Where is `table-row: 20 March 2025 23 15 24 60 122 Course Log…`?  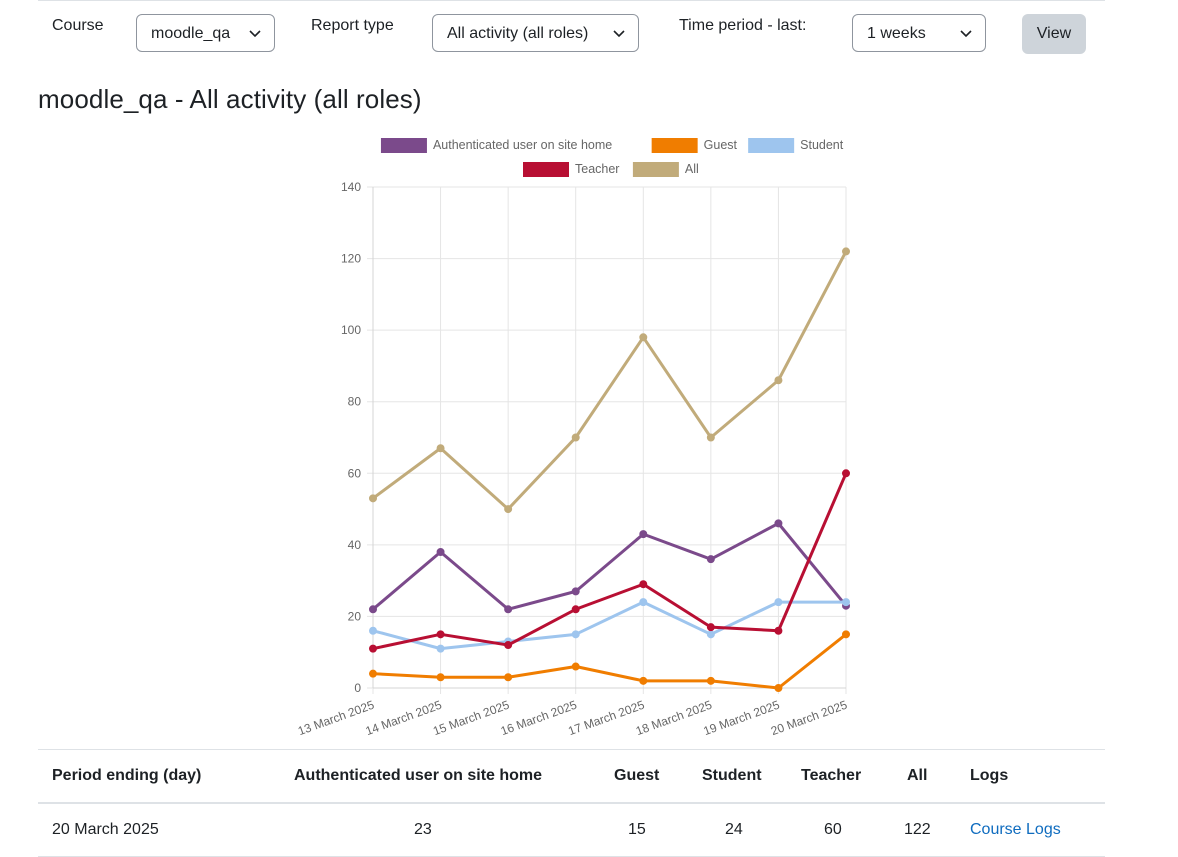
table-row: 20 March 2025 23 15 24 60 122 Course Log… is located at coordinates (571, 830).